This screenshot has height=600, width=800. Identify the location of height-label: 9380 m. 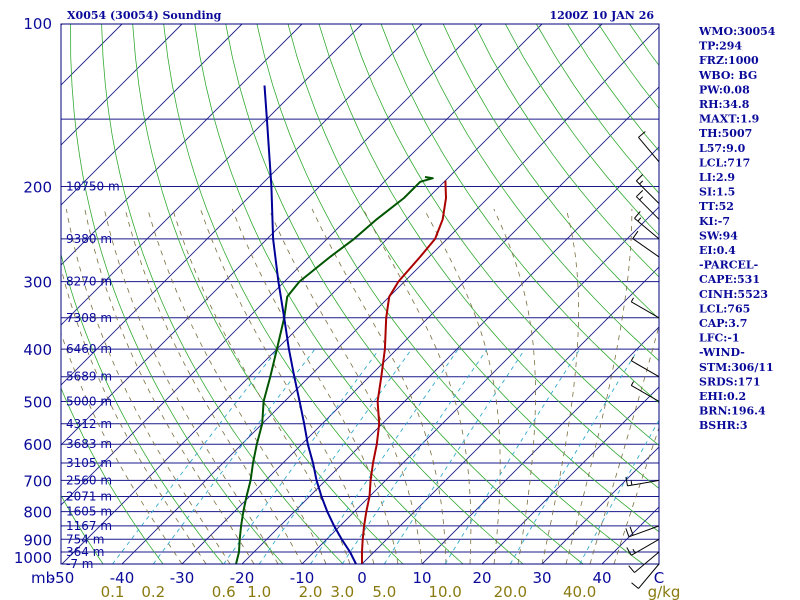
(89, 239).